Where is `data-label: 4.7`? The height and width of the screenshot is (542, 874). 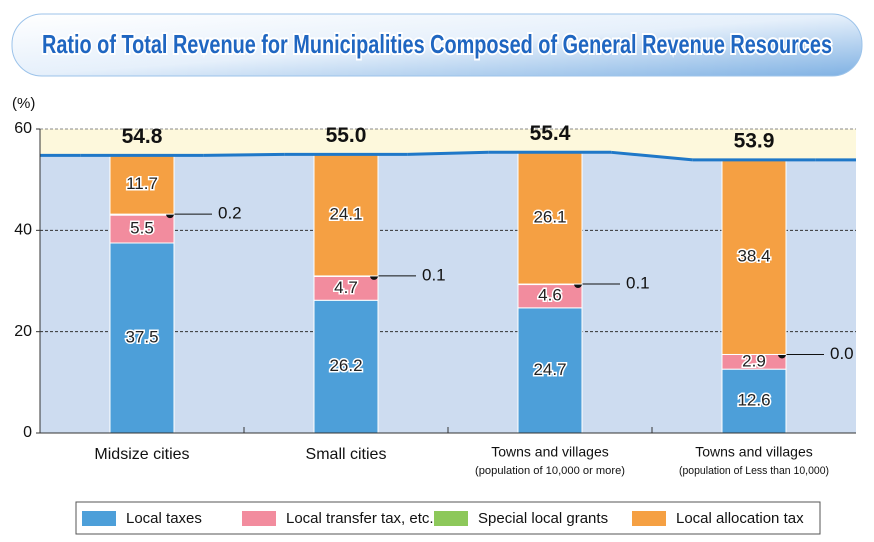
data-label: 4.7 is located at coordinates (346, 287).